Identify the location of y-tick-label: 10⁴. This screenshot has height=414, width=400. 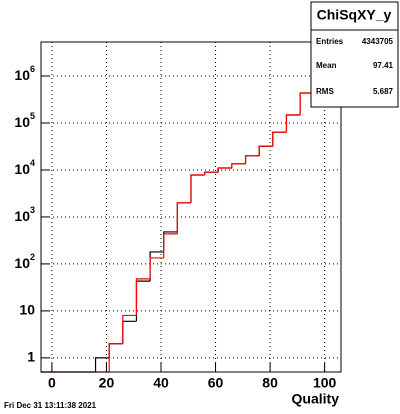
(24, 167).